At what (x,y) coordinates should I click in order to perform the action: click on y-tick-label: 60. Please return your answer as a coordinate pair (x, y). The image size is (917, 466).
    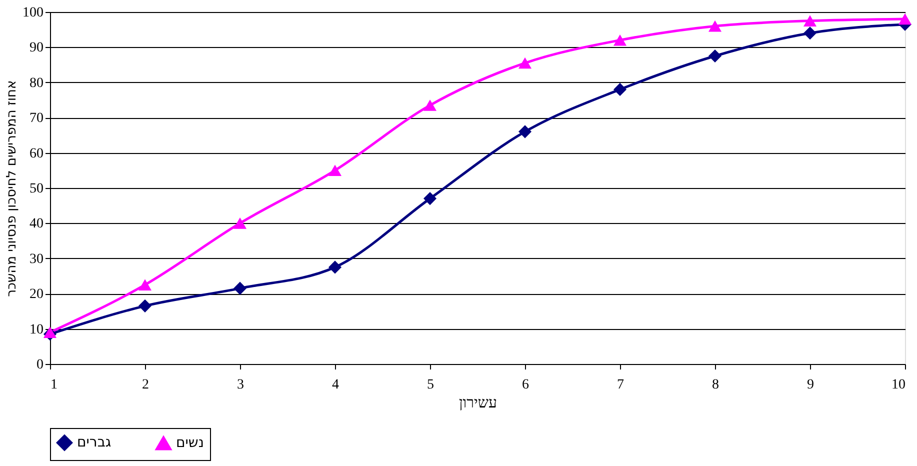
    Looking at the image, I should click on (37, 154).